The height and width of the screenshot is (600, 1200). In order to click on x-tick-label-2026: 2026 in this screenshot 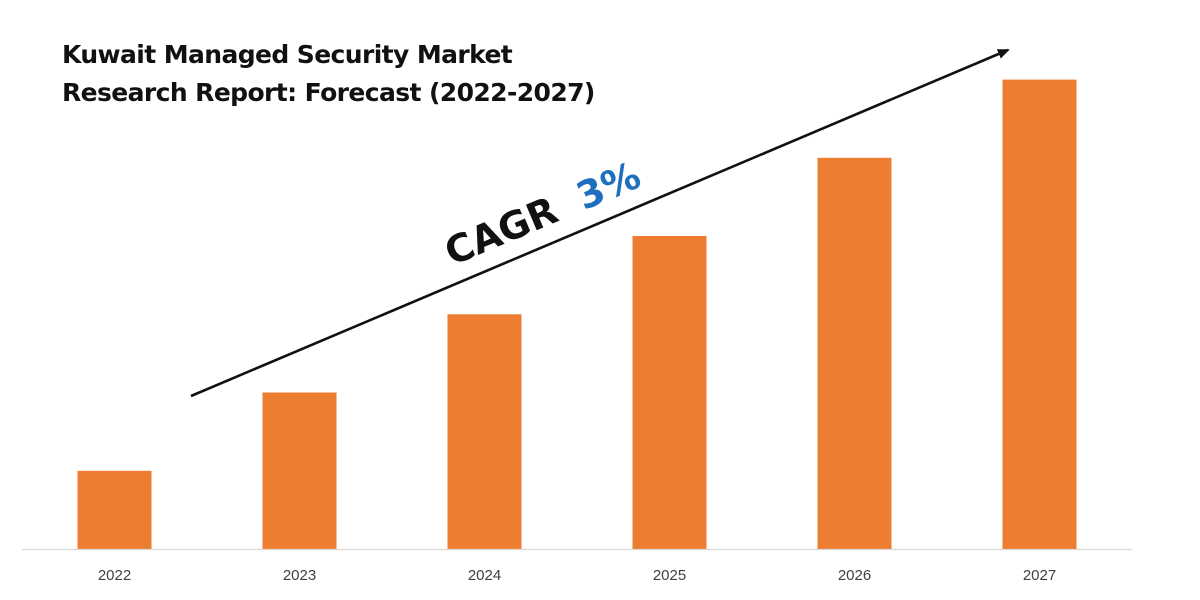, I will do `click(854, 575)`.